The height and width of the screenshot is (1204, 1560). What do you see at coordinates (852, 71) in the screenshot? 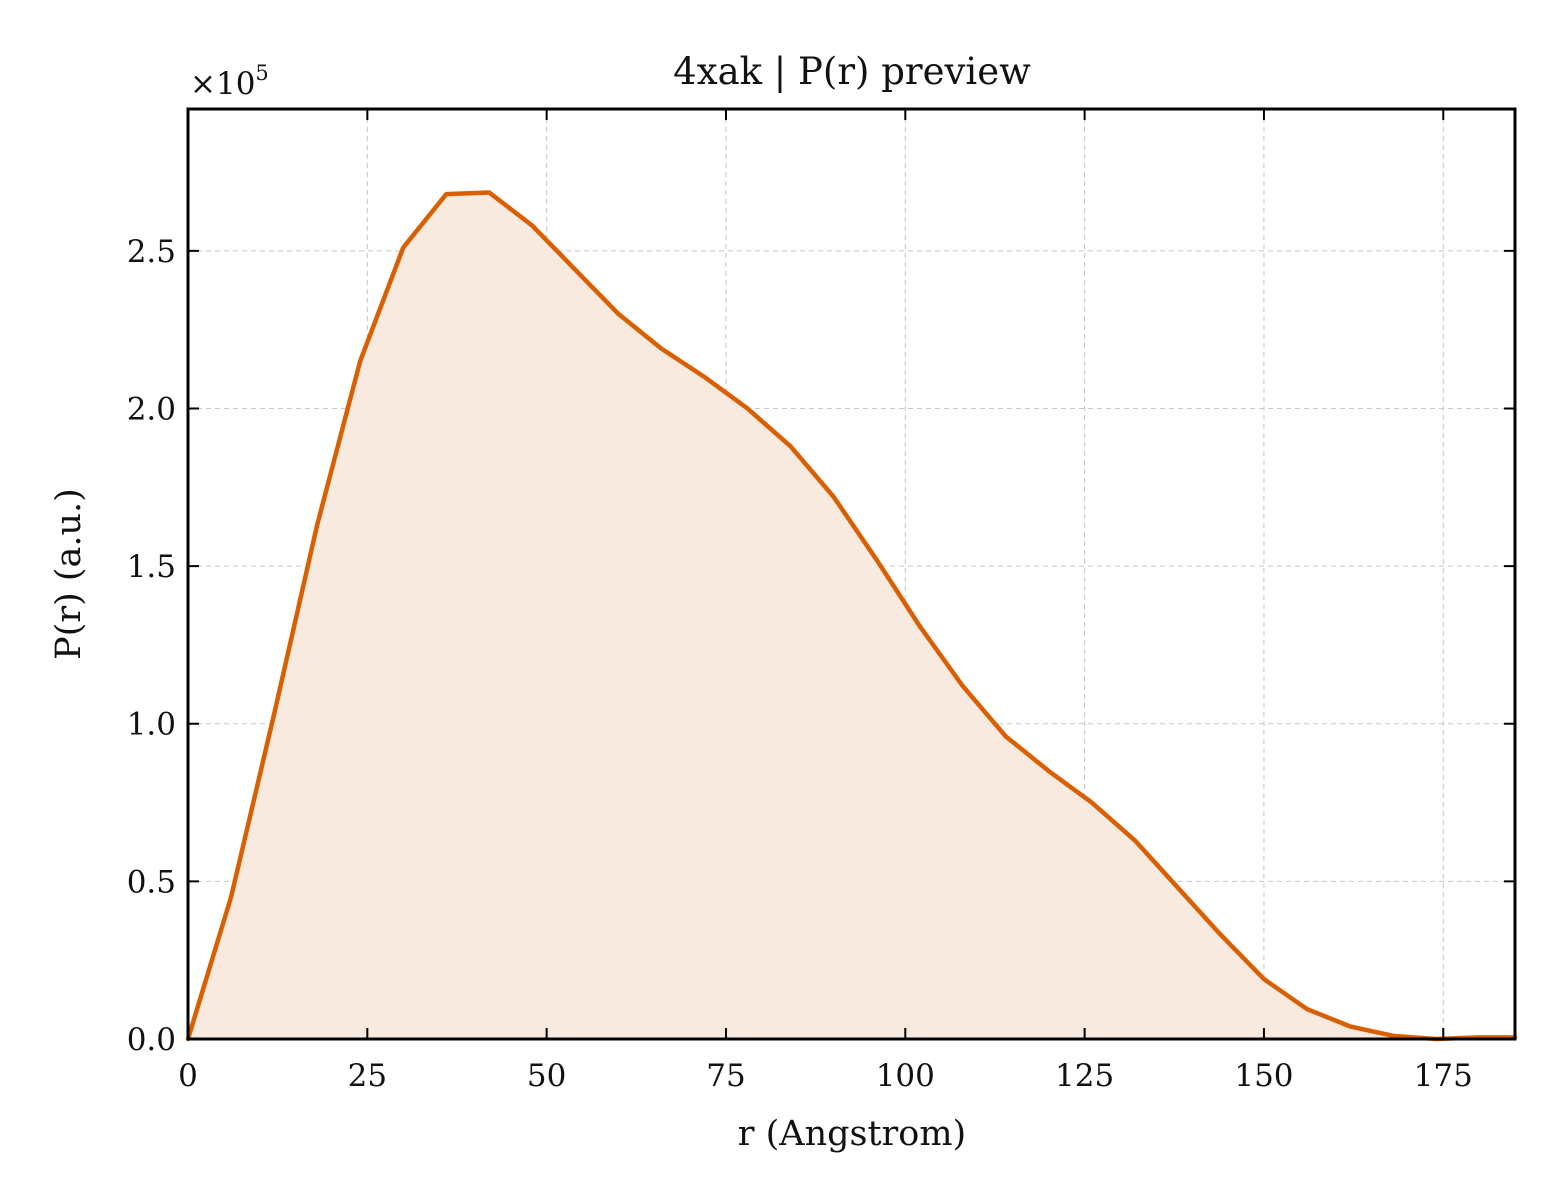
I see `chart-title: 4xak | P(r) preview` at bounding box center [852, 71].